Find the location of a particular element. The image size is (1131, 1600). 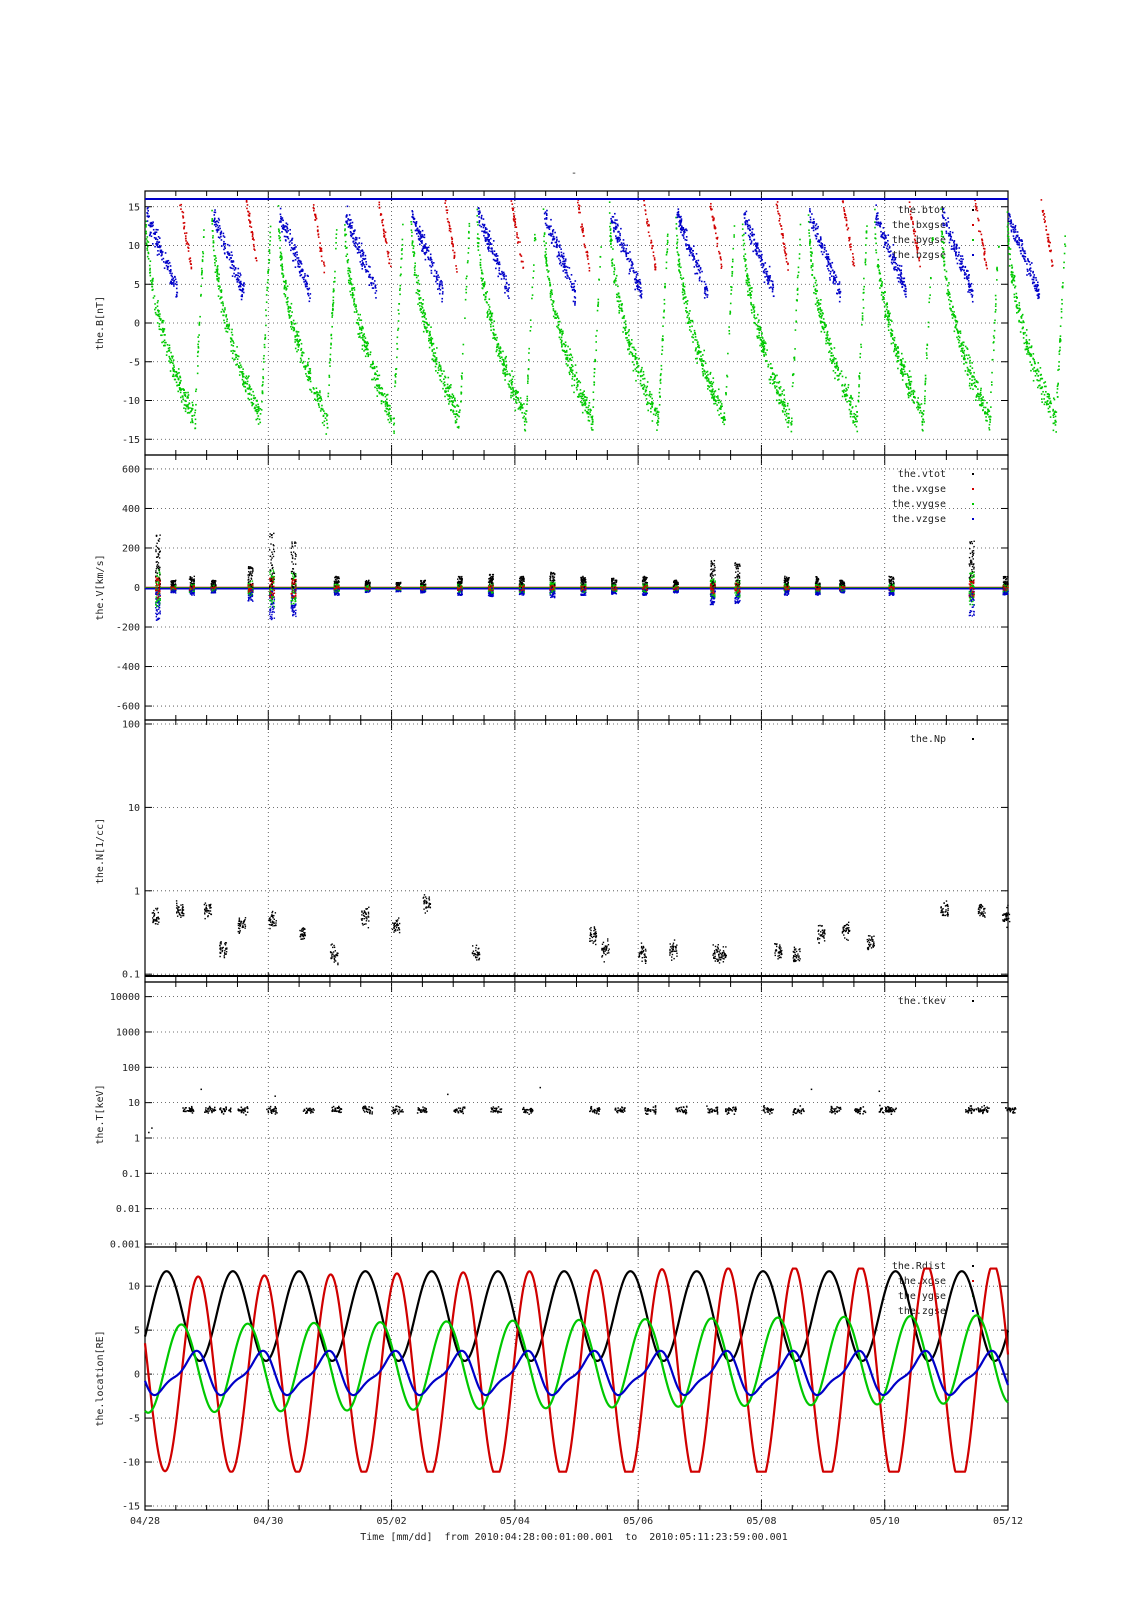

y-tick-label: -15 is located at coordinates (131, 440).